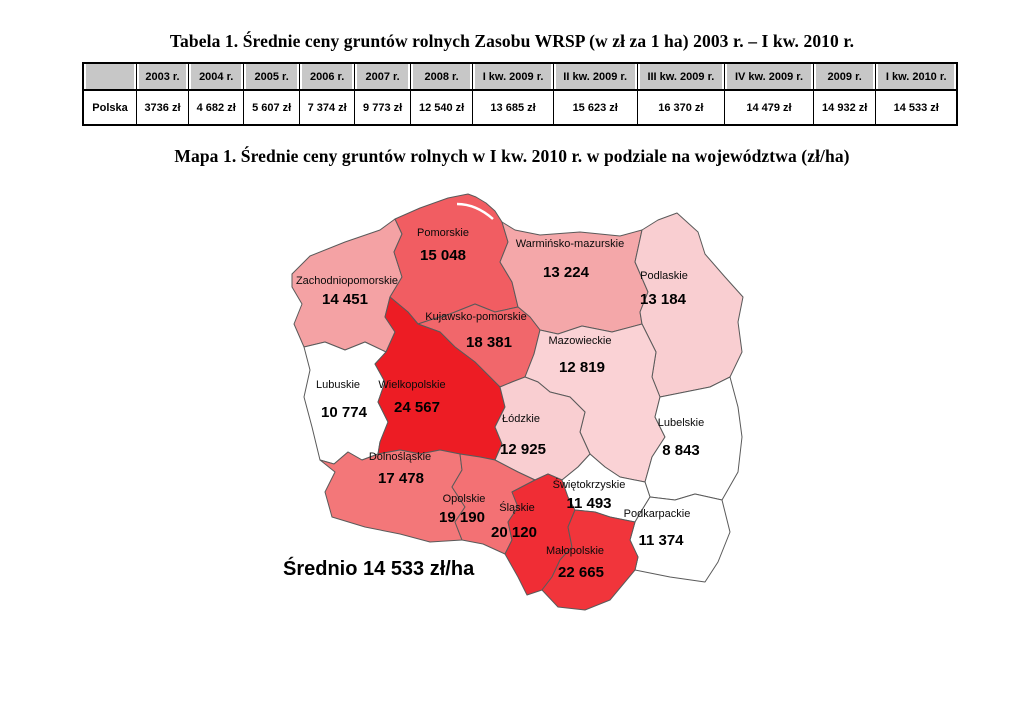 The width and height of the screenshot is (1024, 724). I want to click on column-header: III kw. 2009 r., so click(681, 76).